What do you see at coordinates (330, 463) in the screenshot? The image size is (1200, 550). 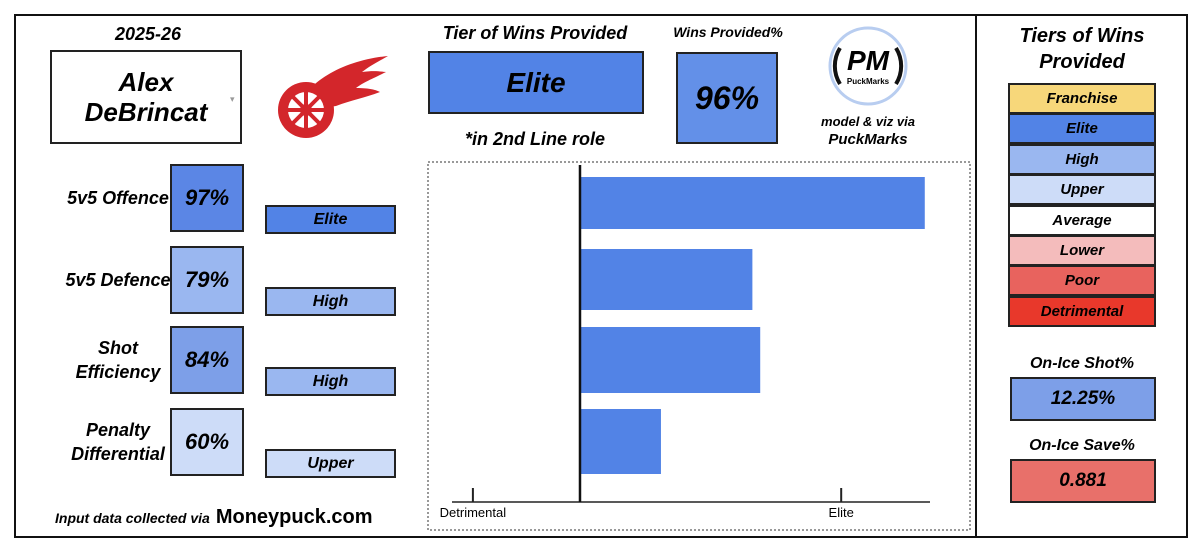 I see `metric-tier: Upper` at bounding box center [330, 463].